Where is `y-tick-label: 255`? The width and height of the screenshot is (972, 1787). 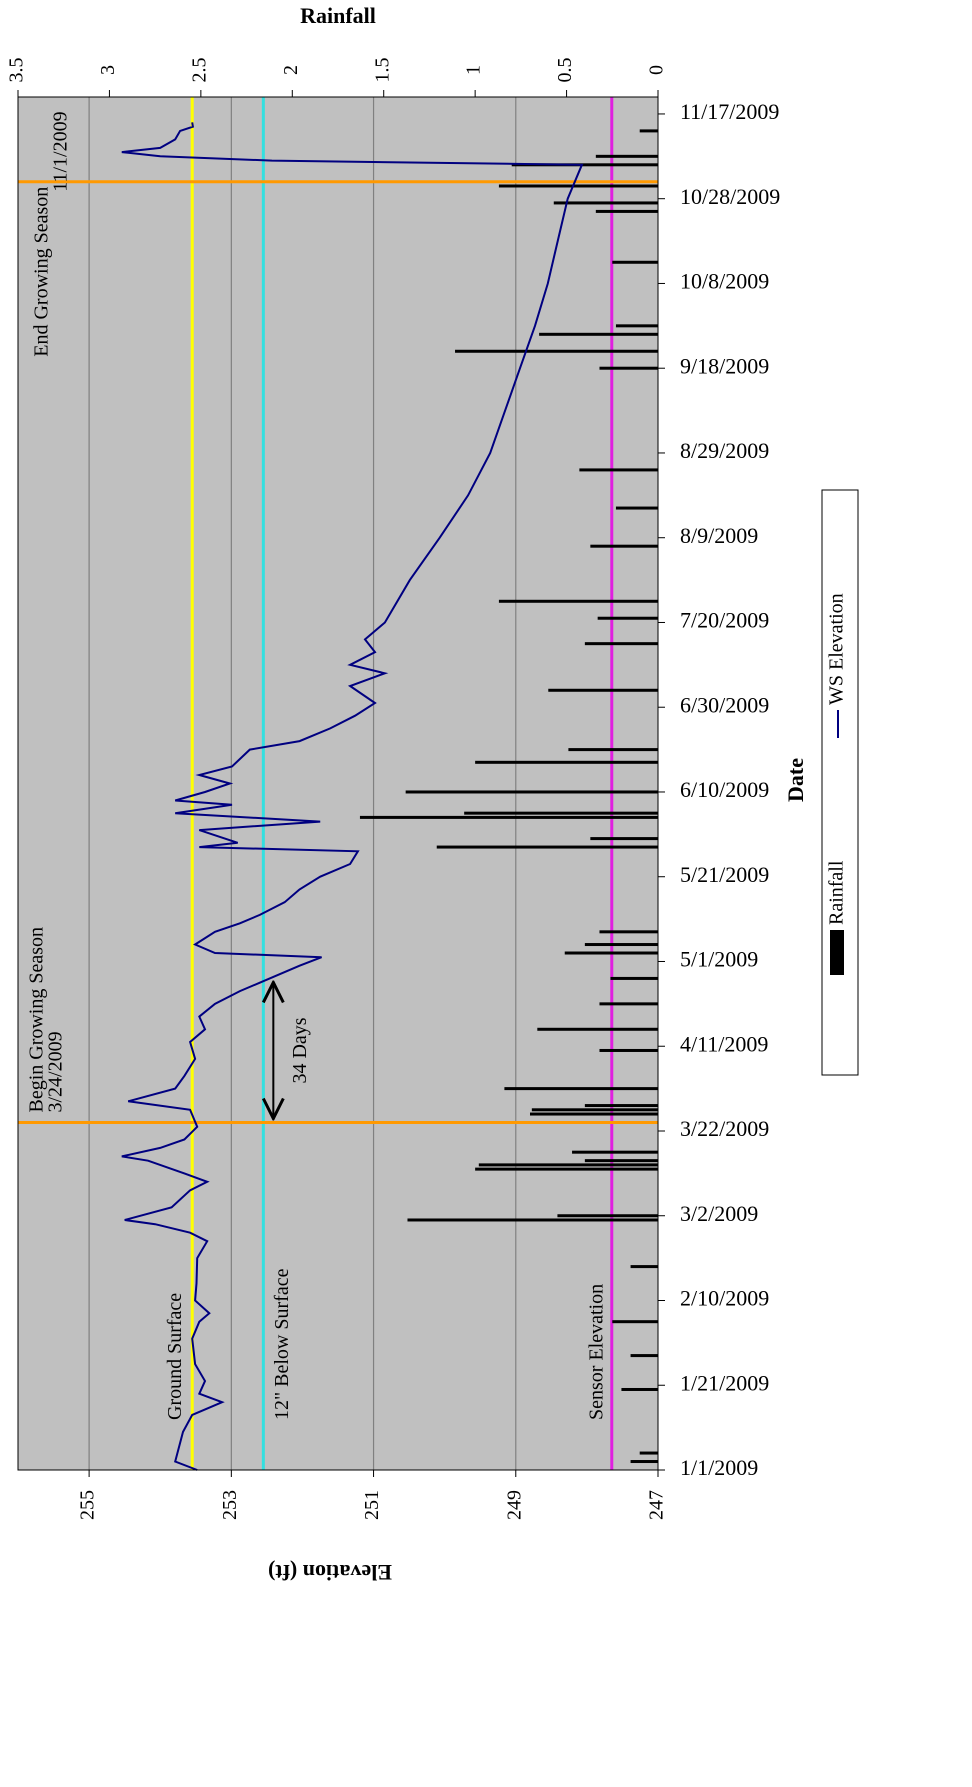 y-tick-label: 255 is located at coordinates (88, 1505).